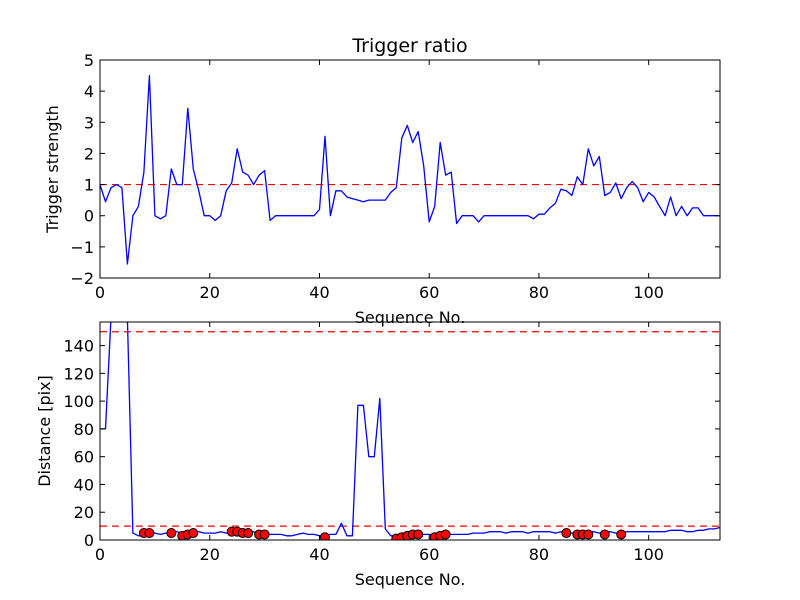  I want to click on y-tick-label: 100, so click(78, 401).